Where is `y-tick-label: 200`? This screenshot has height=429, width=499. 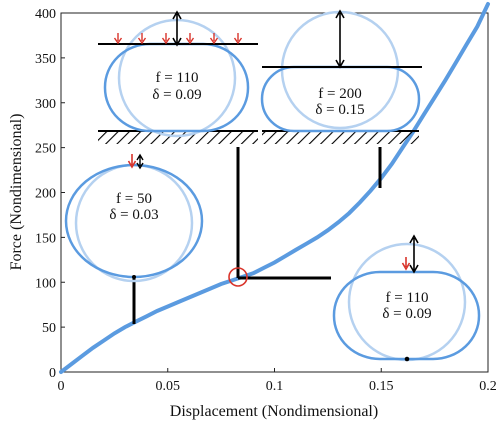
y-tick-label: 200 is located at coordinates (45, 194).